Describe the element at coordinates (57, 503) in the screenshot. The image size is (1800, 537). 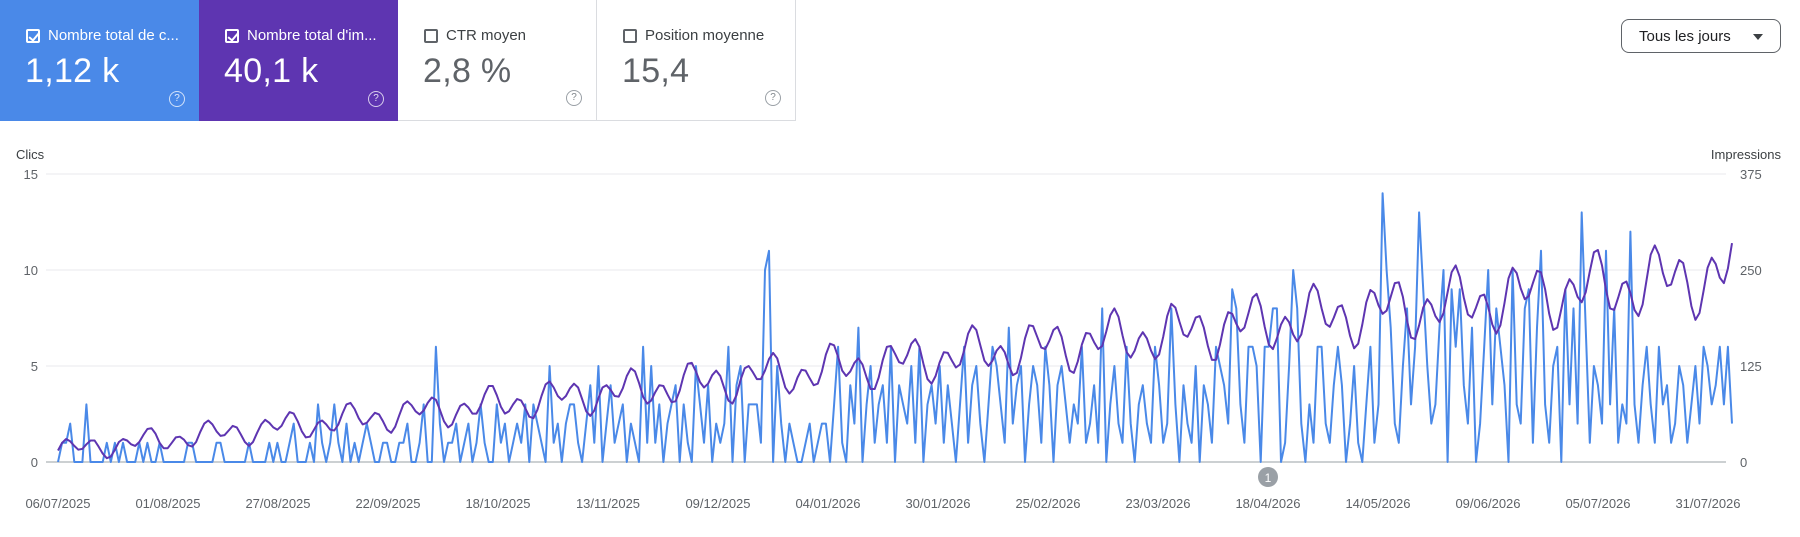
I see `x-tick-label: 06/07/2025` at that location.